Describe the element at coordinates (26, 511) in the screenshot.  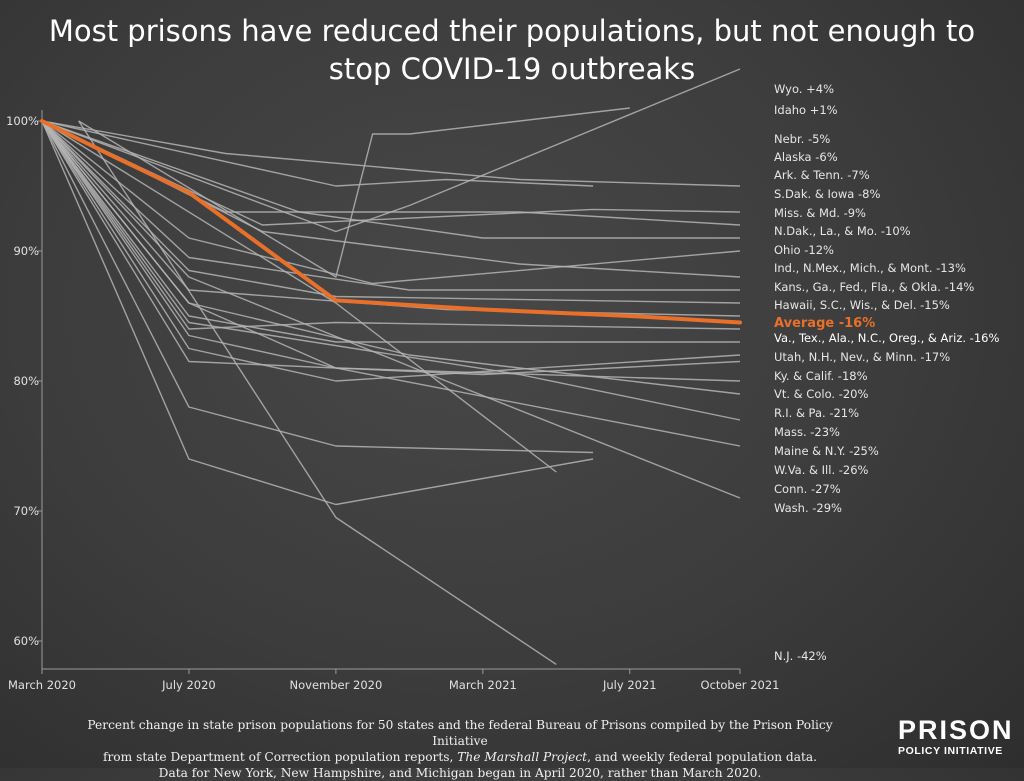
I see `y-tick-label: 70%` at that location.